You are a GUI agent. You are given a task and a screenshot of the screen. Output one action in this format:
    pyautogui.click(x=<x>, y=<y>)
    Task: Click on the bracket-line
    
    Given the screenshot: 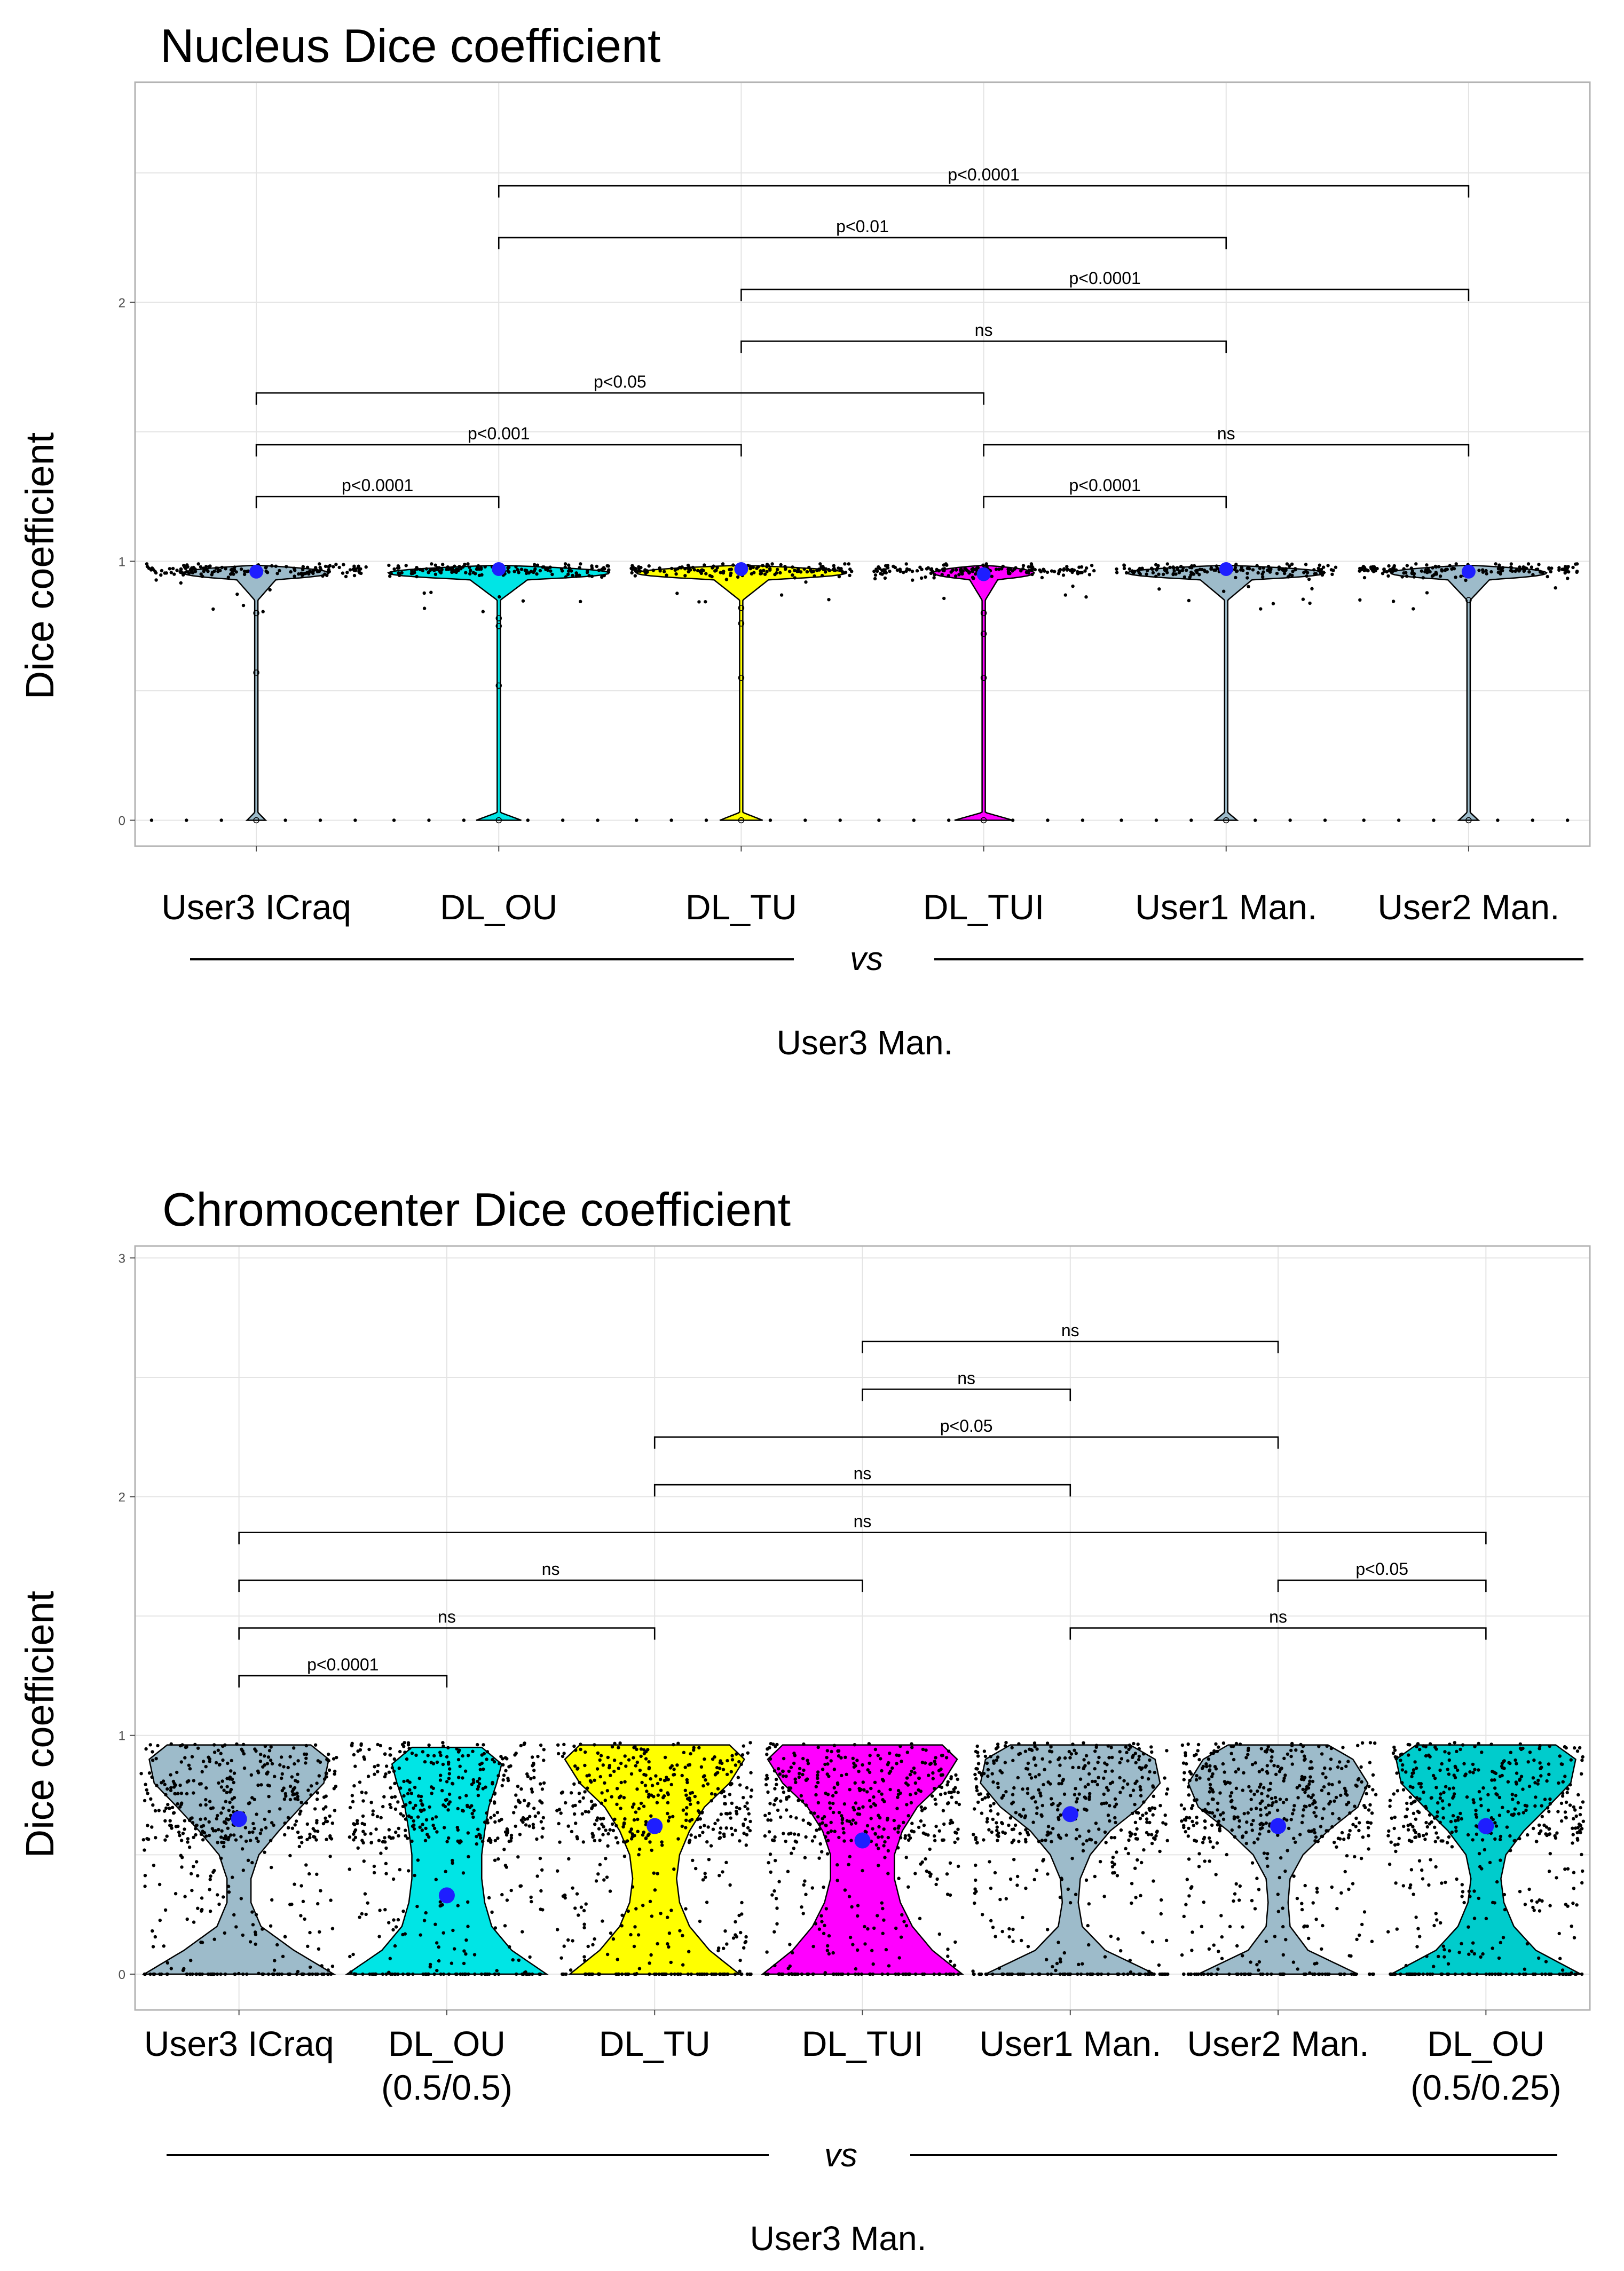 What is the action you would take?
    pyautogui.click(x=550, y=1585)
    